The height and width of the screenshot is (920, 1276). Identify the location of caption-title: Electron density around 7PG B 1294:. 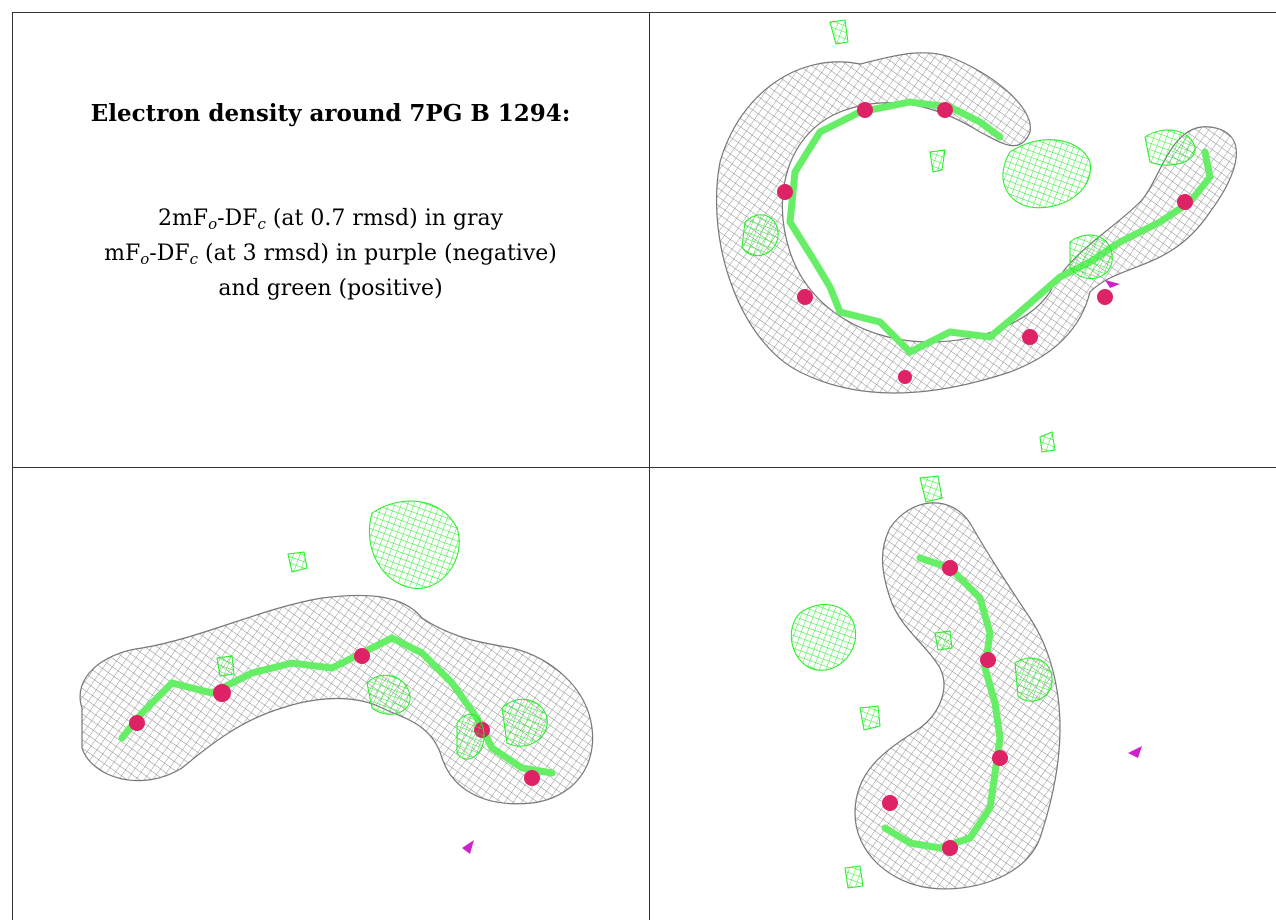
(330, 113).